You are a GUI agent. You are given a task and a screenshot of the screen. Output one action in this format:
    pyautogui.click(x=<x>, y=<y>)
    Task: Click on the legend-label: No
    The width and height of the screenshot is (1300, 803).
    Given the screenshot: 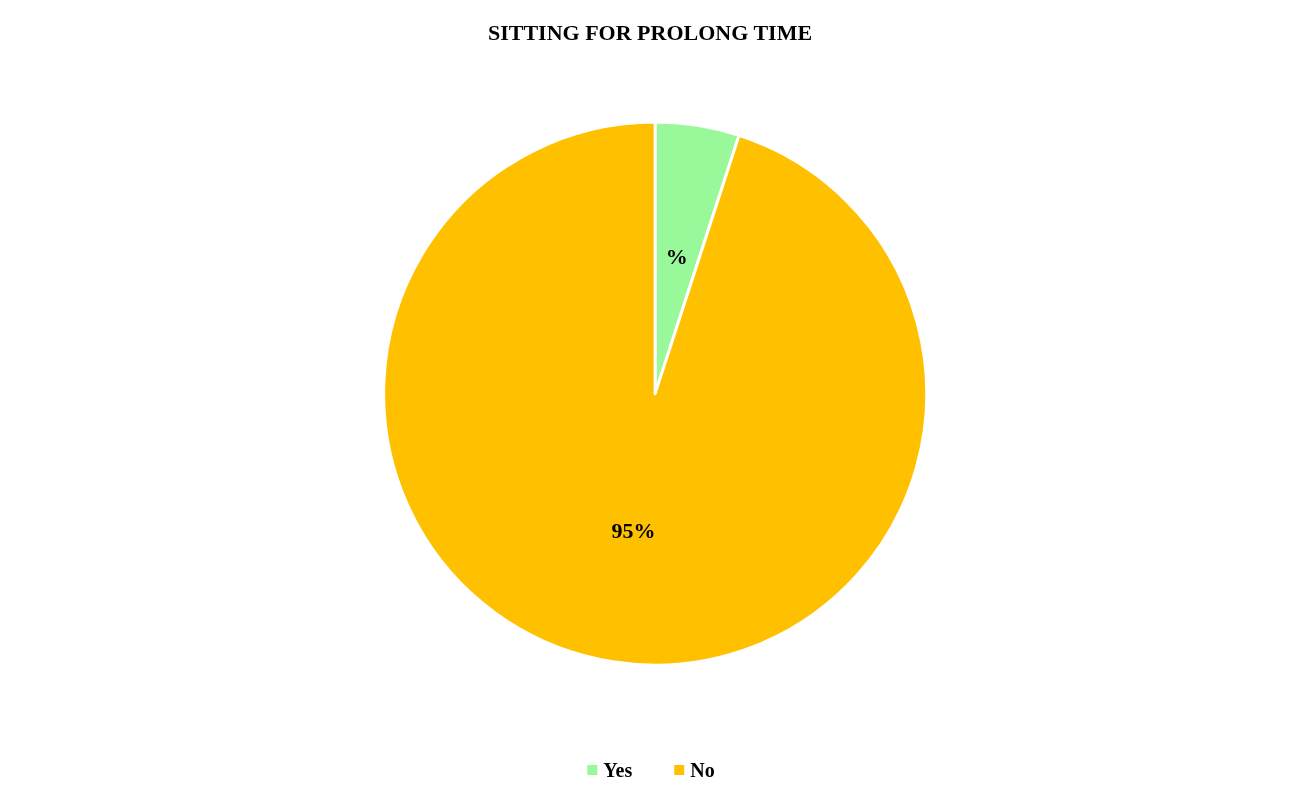 What is the action you would take?
    pyautogui.click(x=702, y=770)
    